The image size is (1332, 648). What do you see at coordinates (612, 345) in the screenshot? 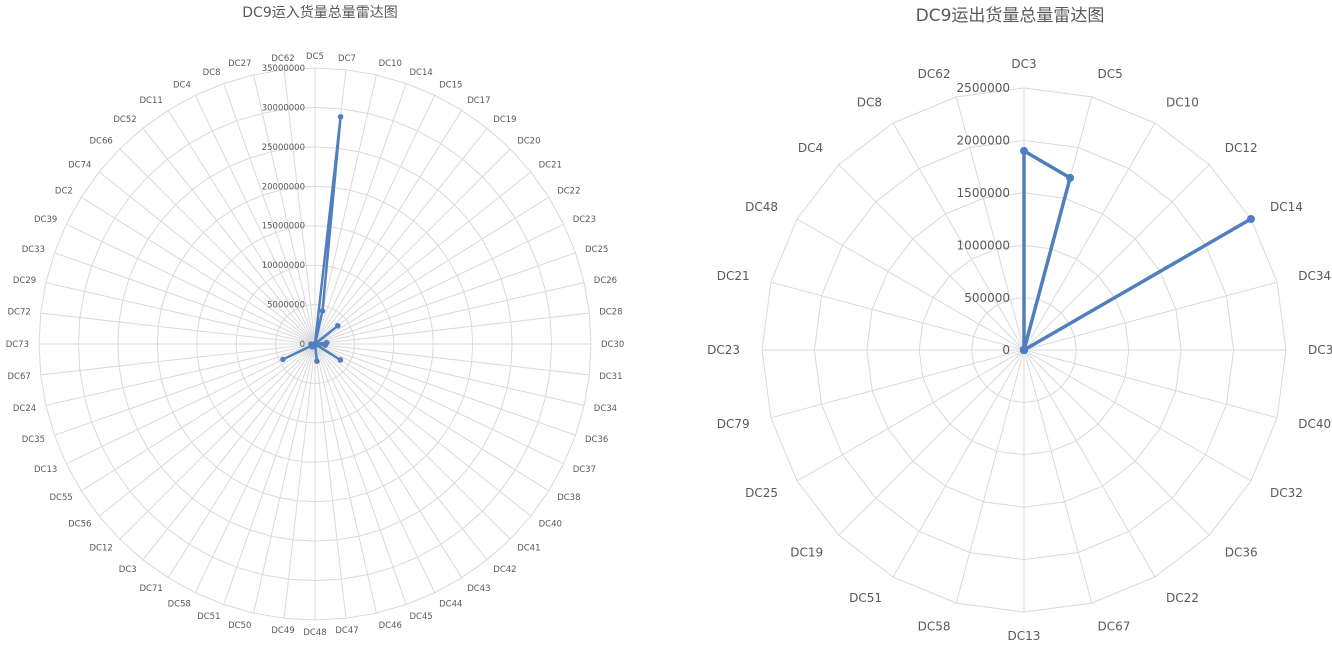
I see `category-label: DC30` at bounding box center [612, 345].